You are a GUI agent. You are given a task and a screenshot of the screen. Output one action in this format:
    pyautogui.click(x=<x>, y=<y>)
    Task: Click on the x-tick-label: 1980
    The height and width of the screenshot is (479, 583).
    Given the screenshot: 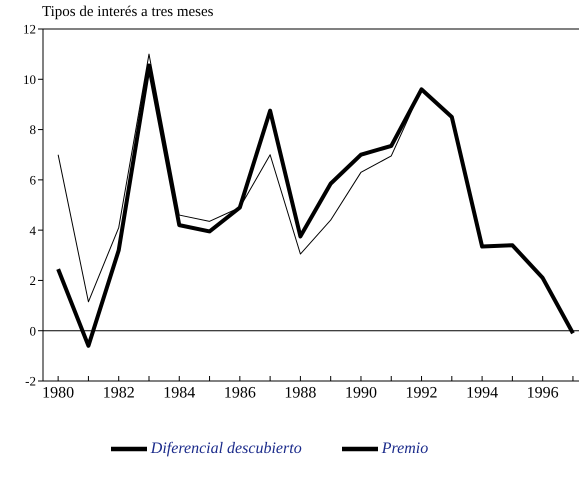 What is the action you would take?
    pyautogui.click(x=58, y=393)
    